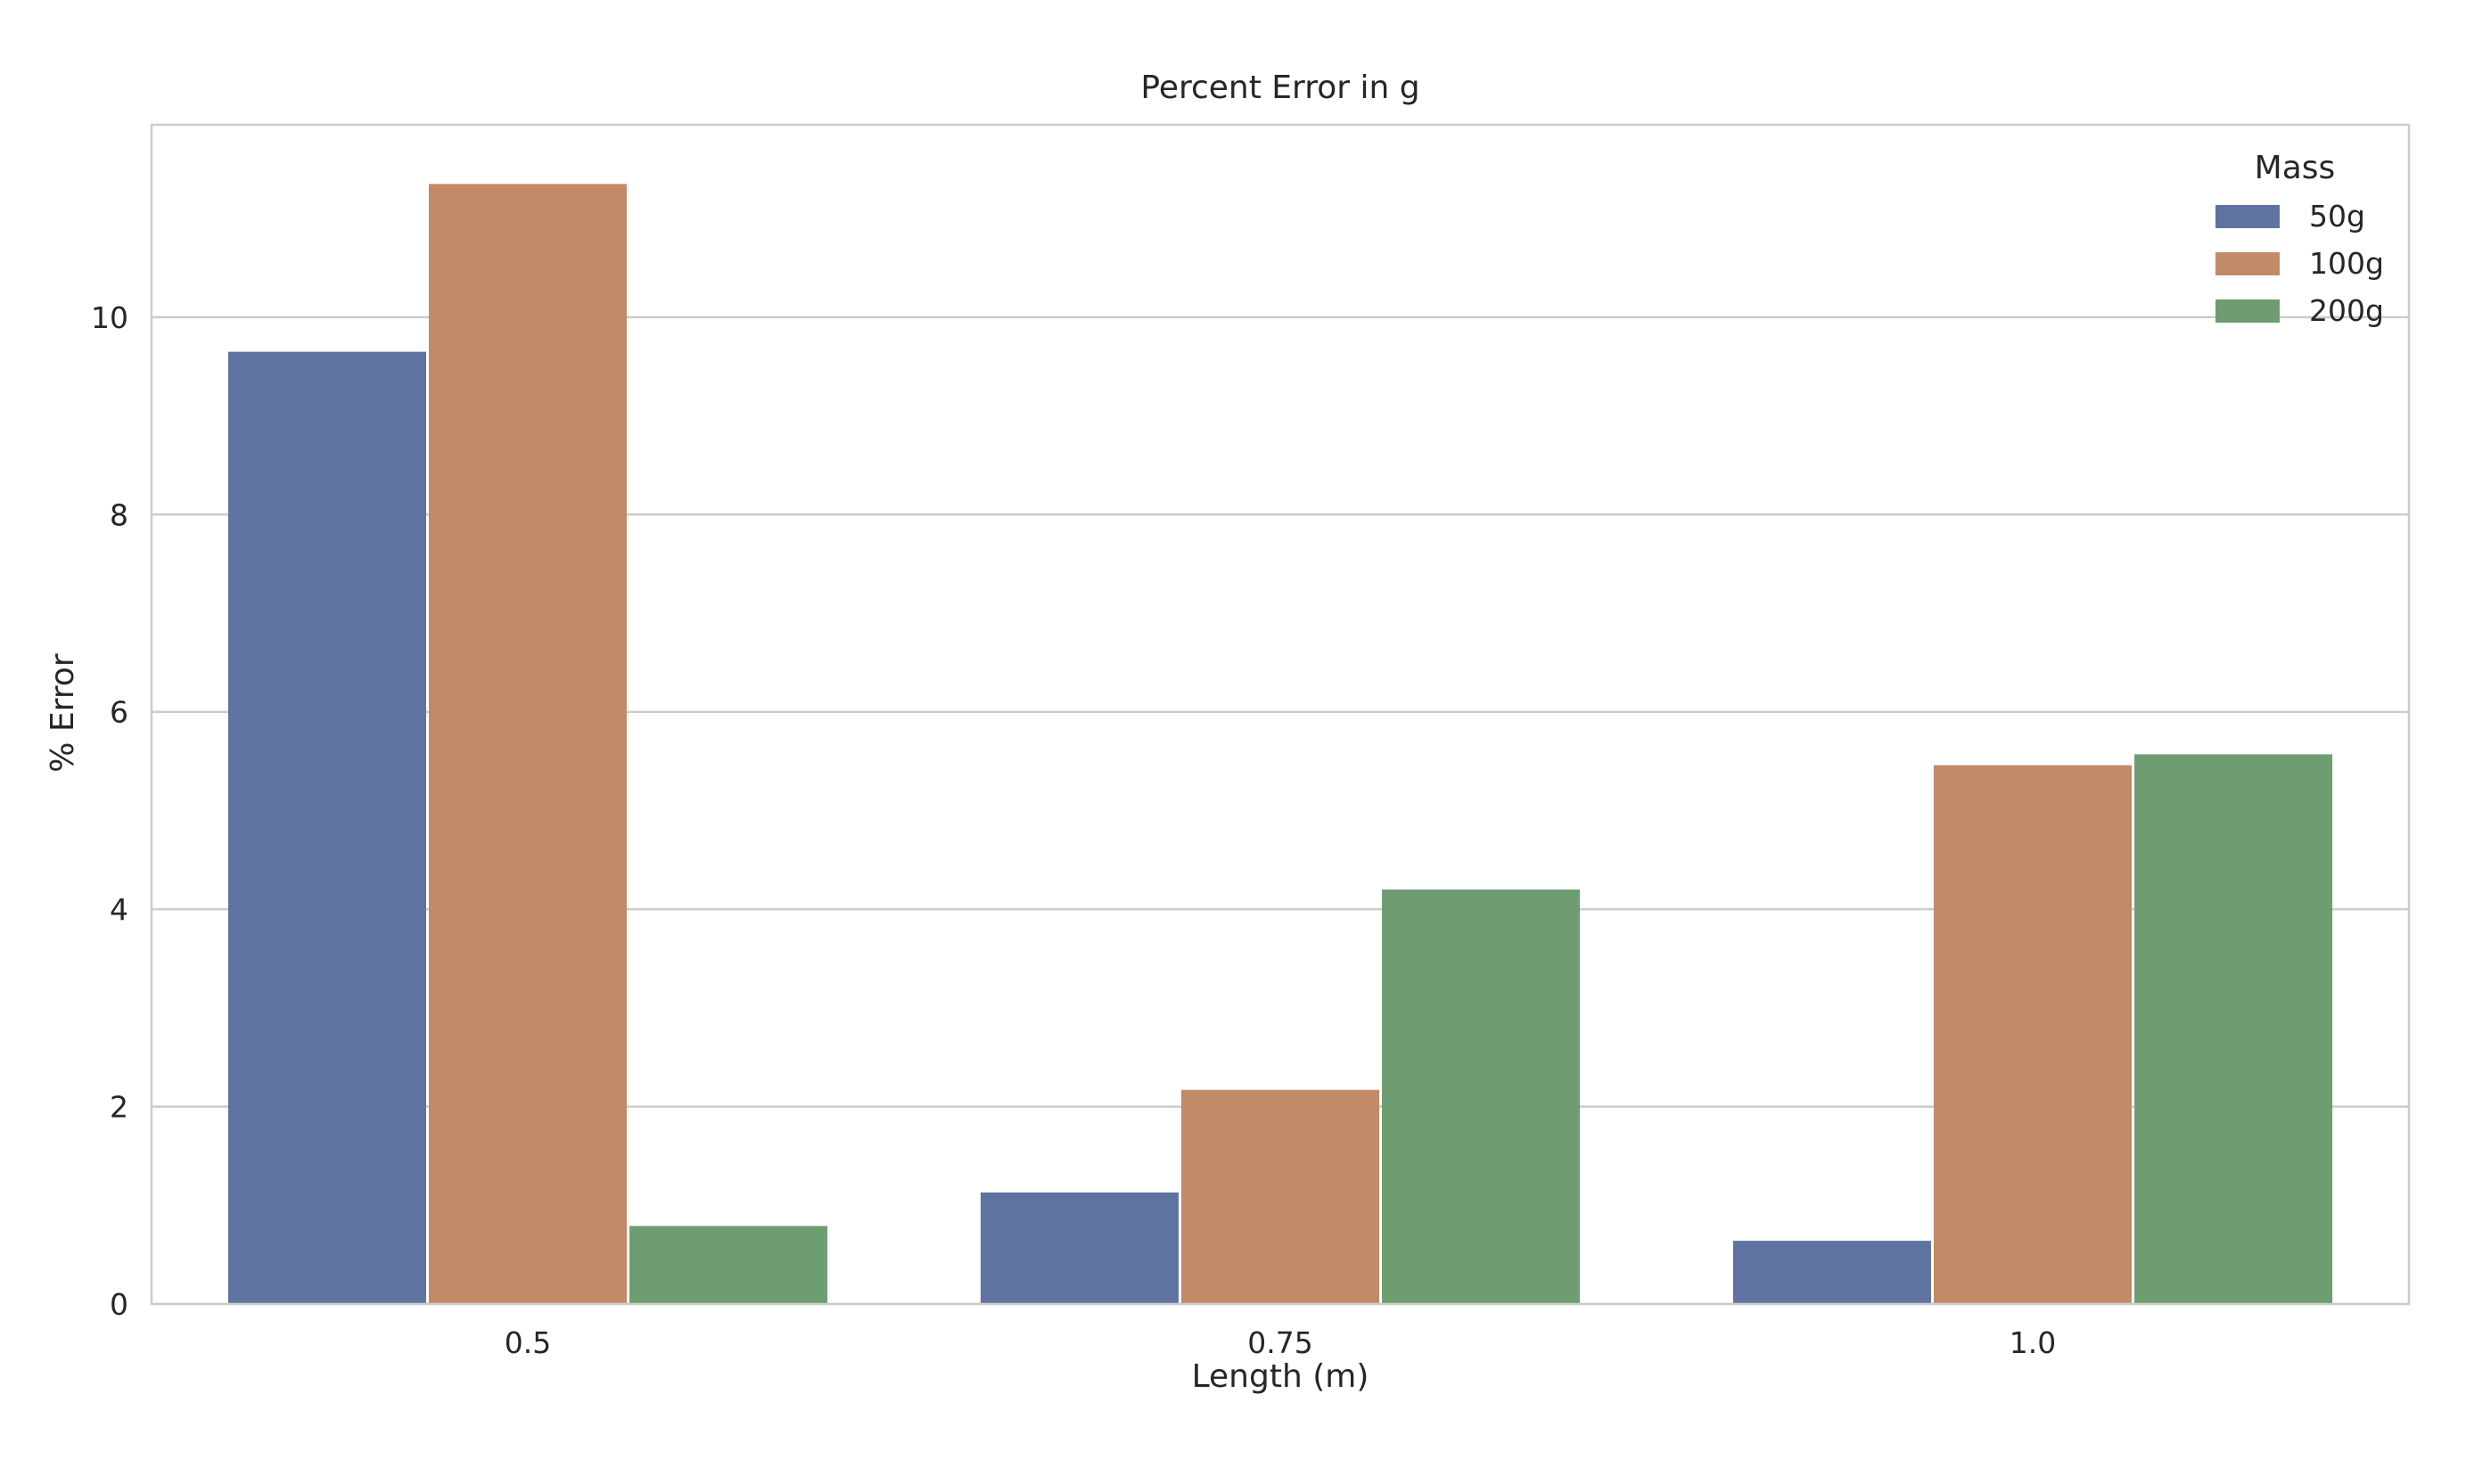 The image size is (2466, 1484). Describe the element at coordinates (119, 1304) in the screenshot. I see `y-tick-label: 0` at that location.